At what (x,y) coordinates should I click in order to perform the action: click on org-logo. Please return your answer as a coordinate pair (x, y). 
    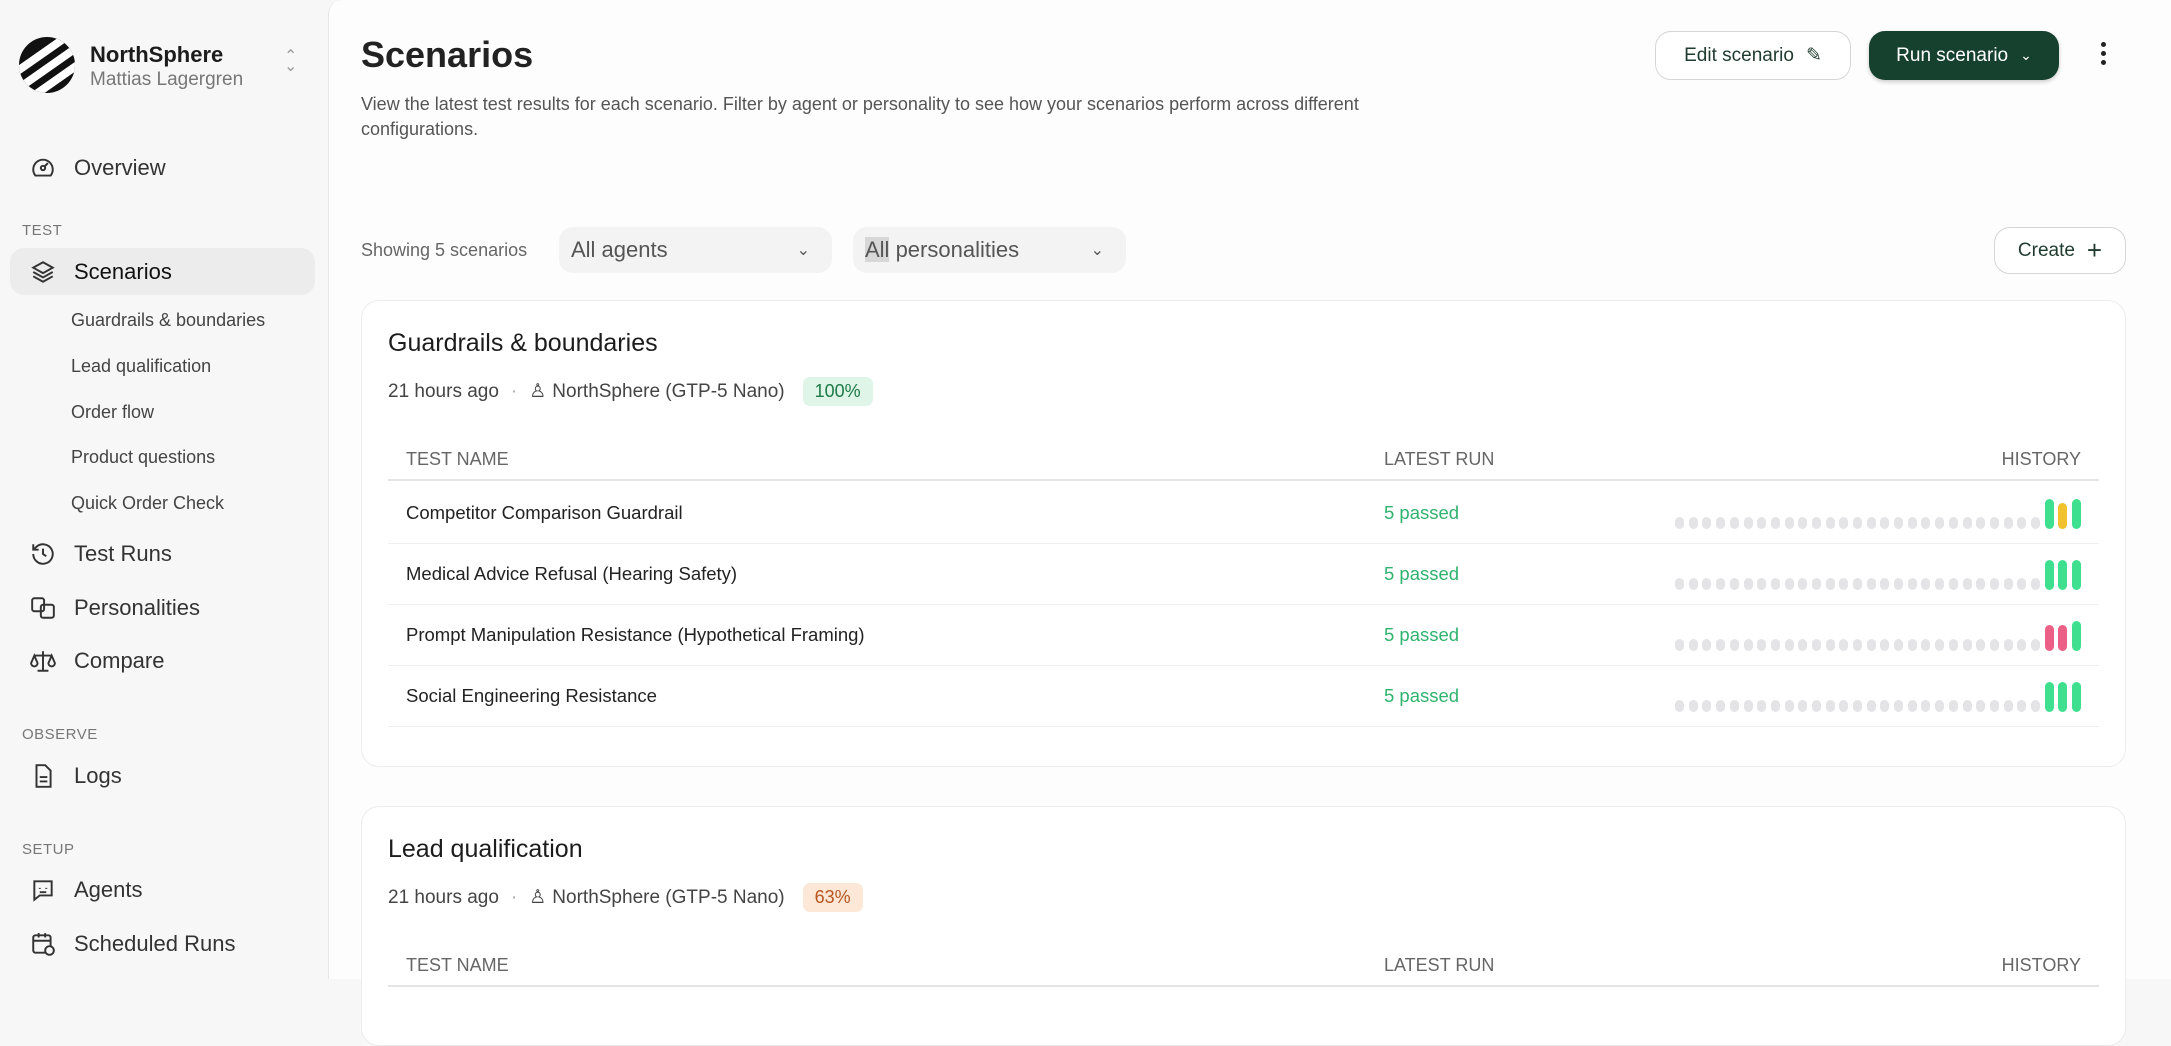
    Looking at the image, I should click on (47, 65).